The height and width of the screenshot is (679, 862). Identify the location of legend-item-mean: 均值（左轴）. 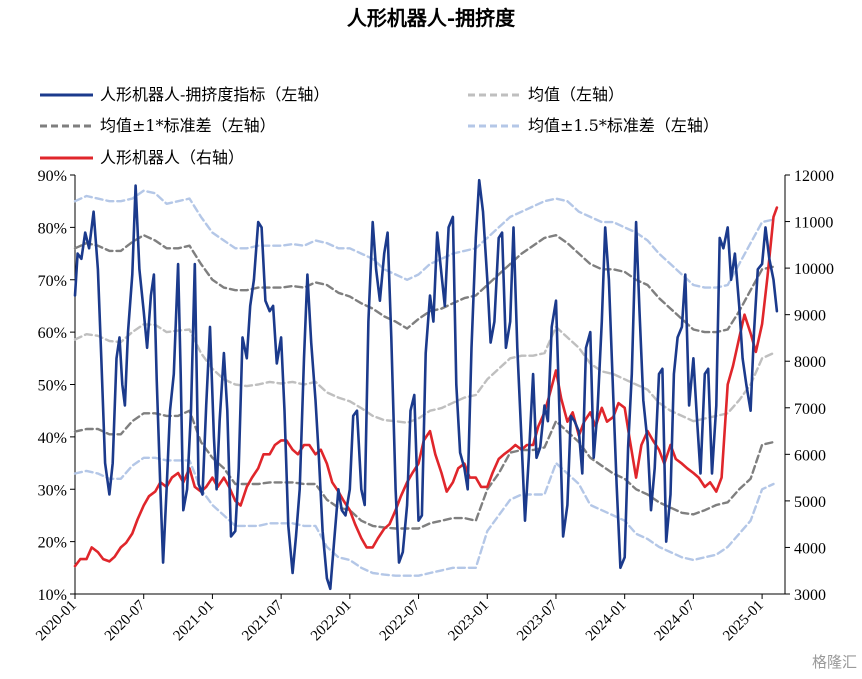
(546, 94).